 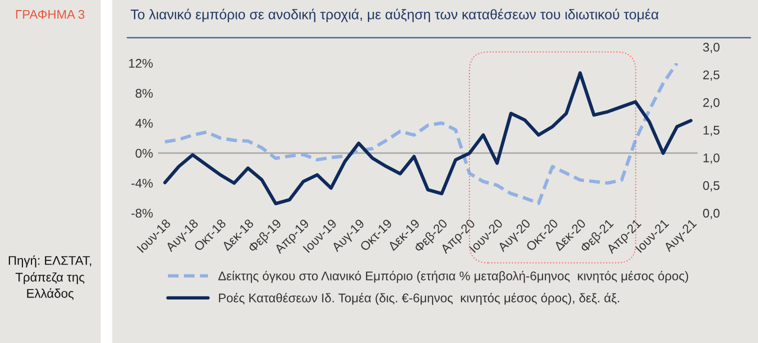 I want to click on y2-tick-label: 0,0, so click(x=711, y=214).